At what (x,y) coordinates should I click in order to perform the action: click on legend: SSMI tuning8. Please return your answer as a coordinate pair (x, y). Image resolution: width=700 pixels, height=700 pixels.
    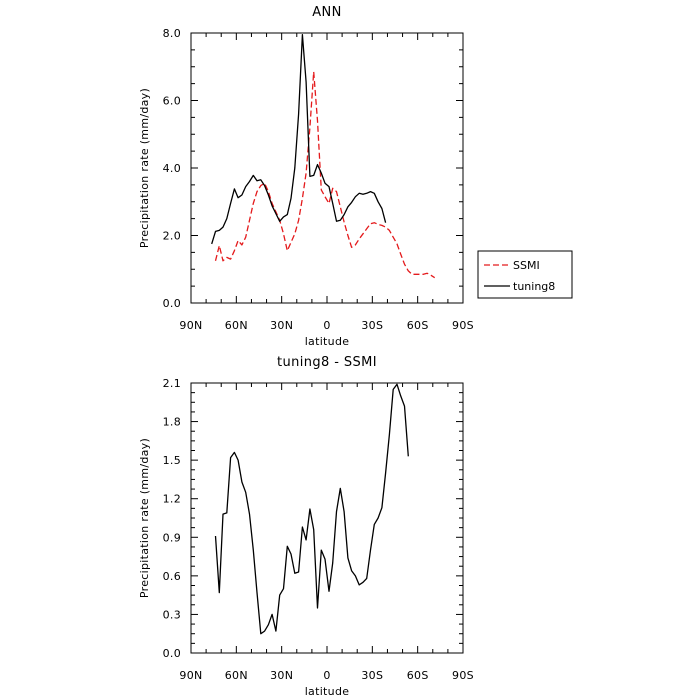
    Looking at the image, I should click on (525, 274).